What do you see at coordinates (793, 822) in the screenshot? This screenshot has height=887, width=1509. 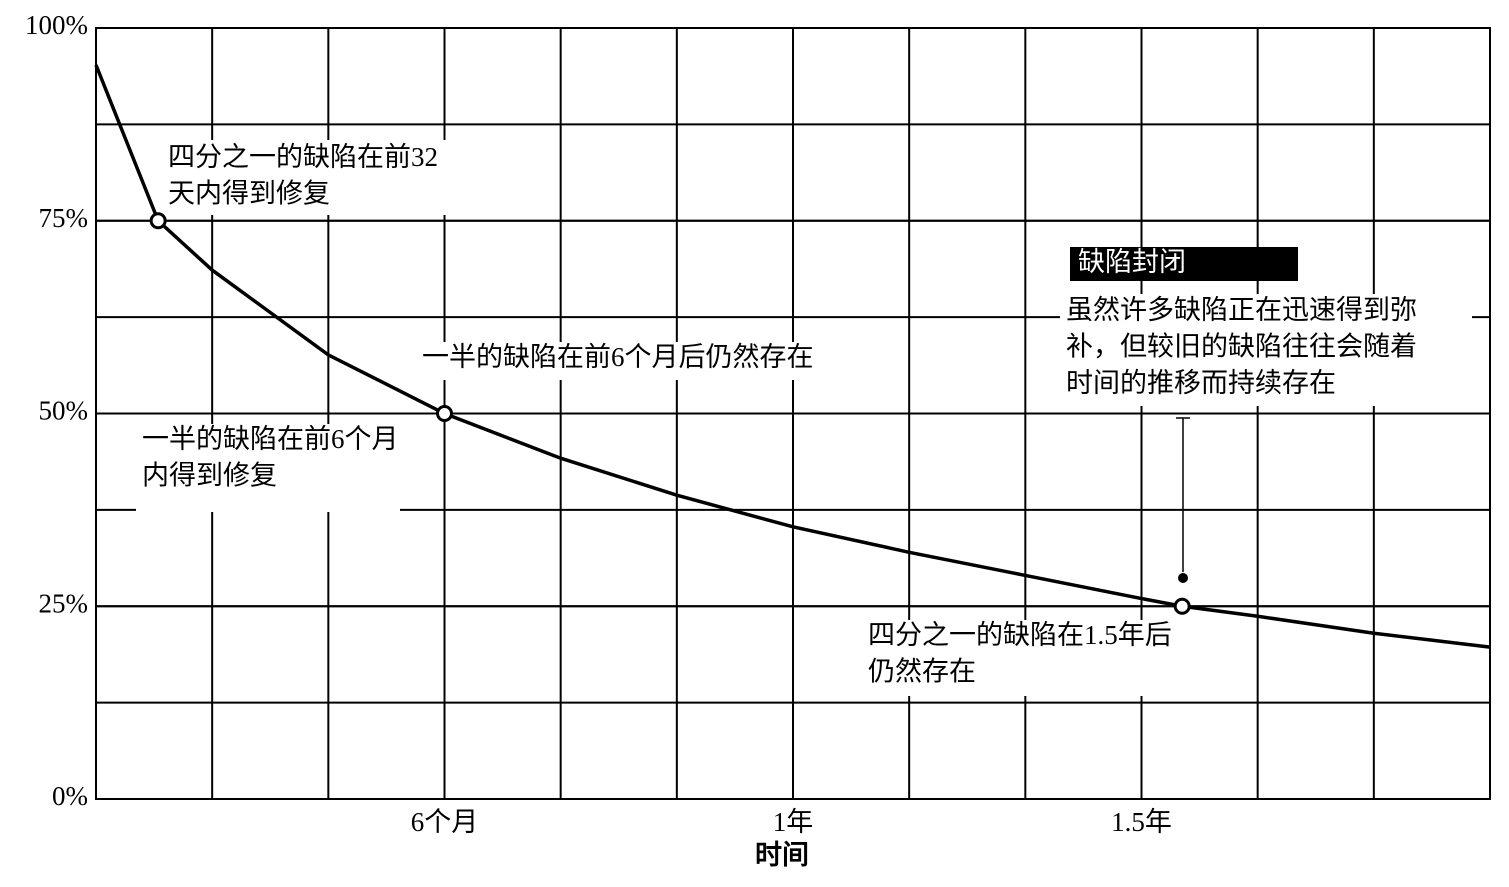 I see `x-tick-label: 1年` at bounding box center [793, 822].